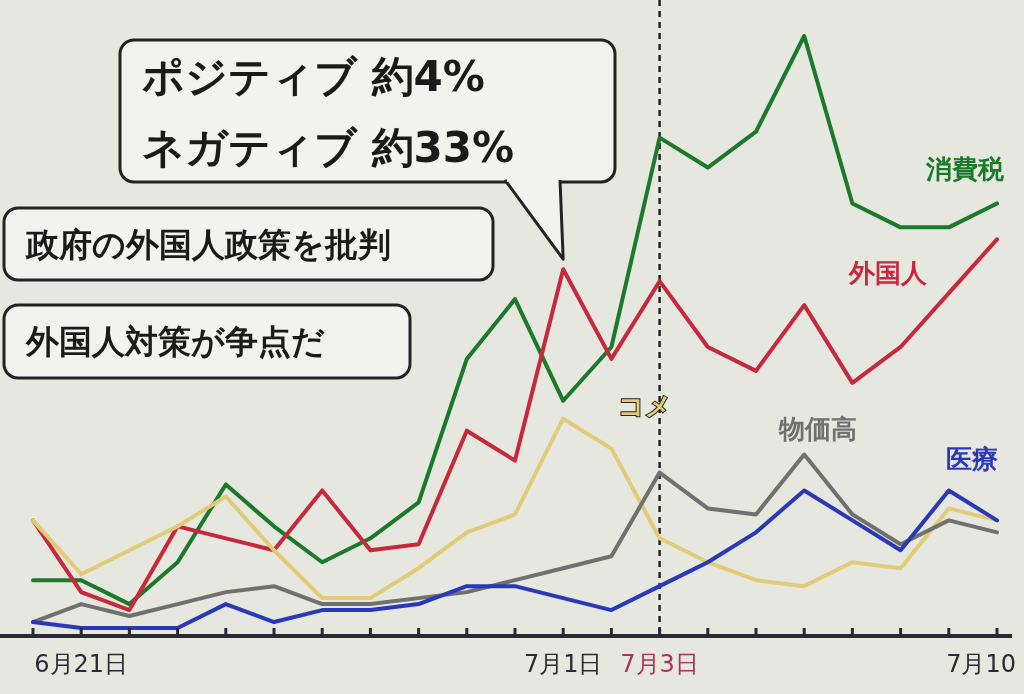  What do you see at coordinates (81, 664) in the screenshot?
I see `x-tick-label: 6月21日` at bounding box center [81, 664].